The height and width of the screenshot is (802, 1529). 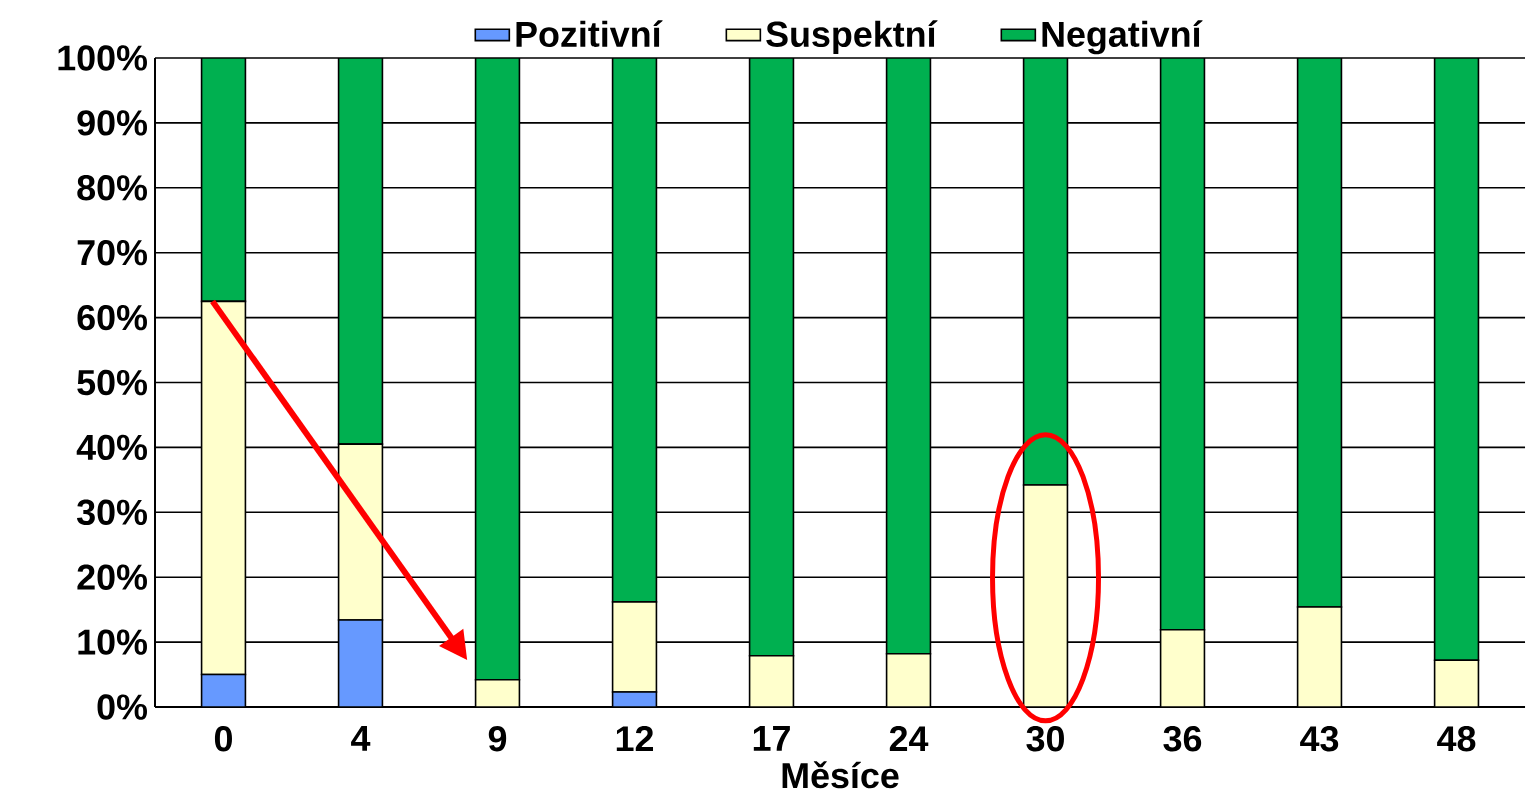 I want to click on y-tick-label: 20%, so click(x=112, y=577).